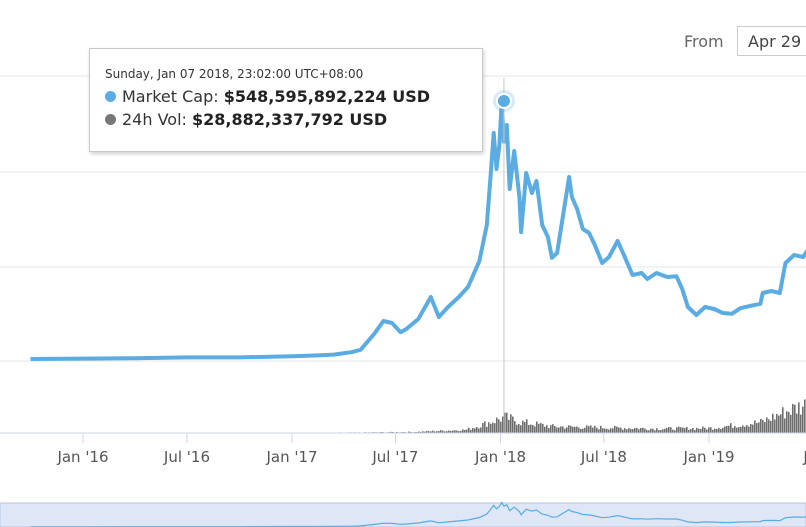  What do you see at coordinates (291, 457) in the screenshot?
I see `x-tick-label: Jan '17` at bounding box center [291, 457].